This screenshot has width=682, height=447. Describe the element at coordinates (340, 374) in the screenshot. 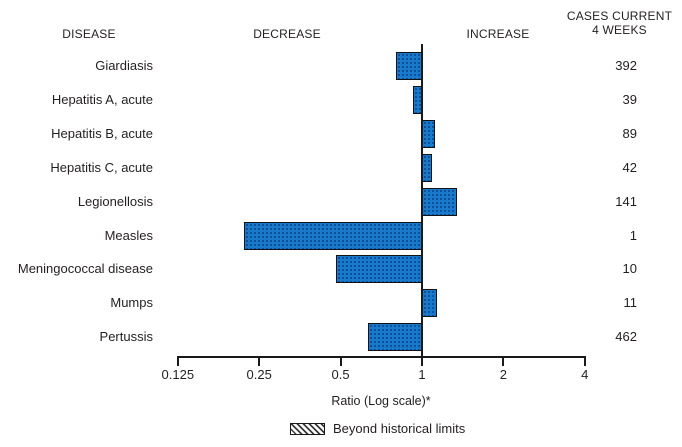

I see `x-axis-tick-label: 0.5` at that location.